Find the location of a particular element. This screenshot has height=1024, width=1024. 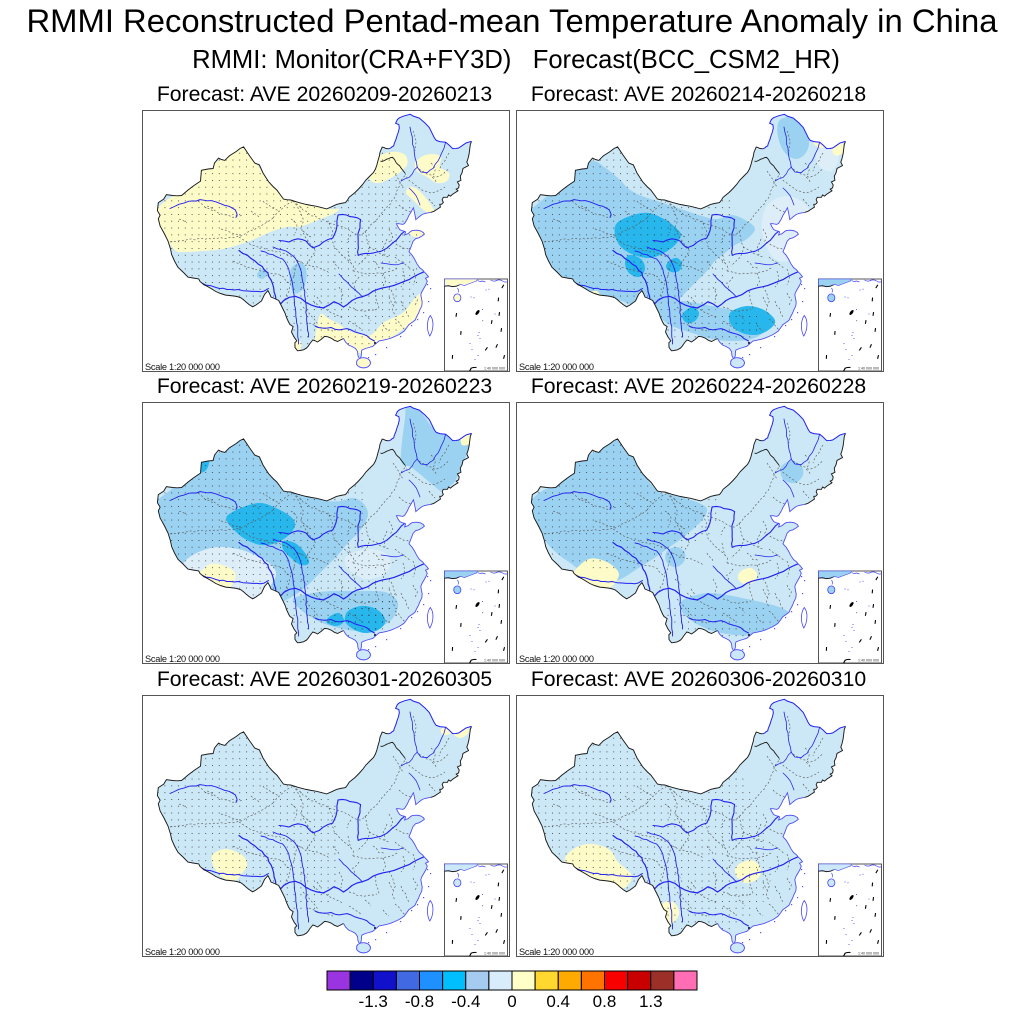

svg-text: -0.8 is located at coordinates (419, 1001).